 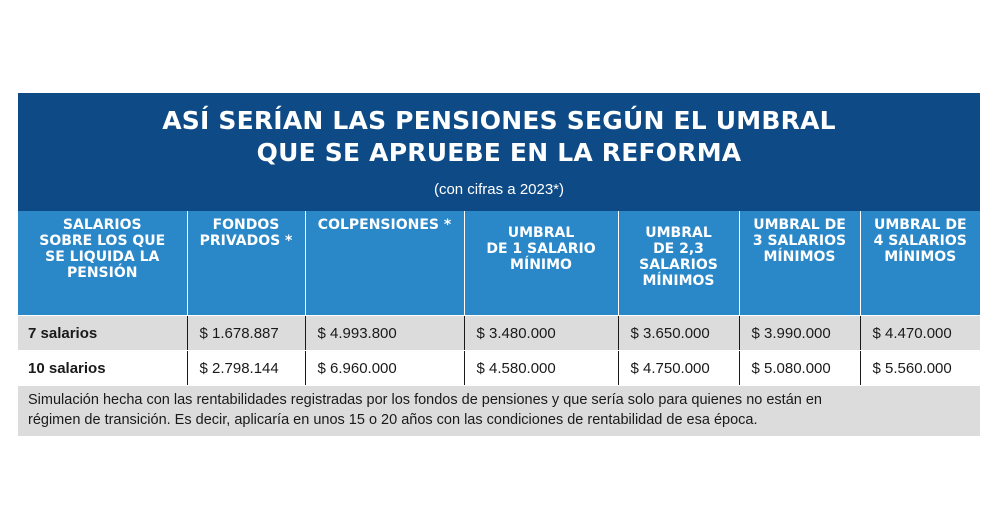 What do you see at coordinates (800, 333) in the screenshot?
I see `cell-umbral-3: $ 3.990.000` at bounding box center [800, 333].